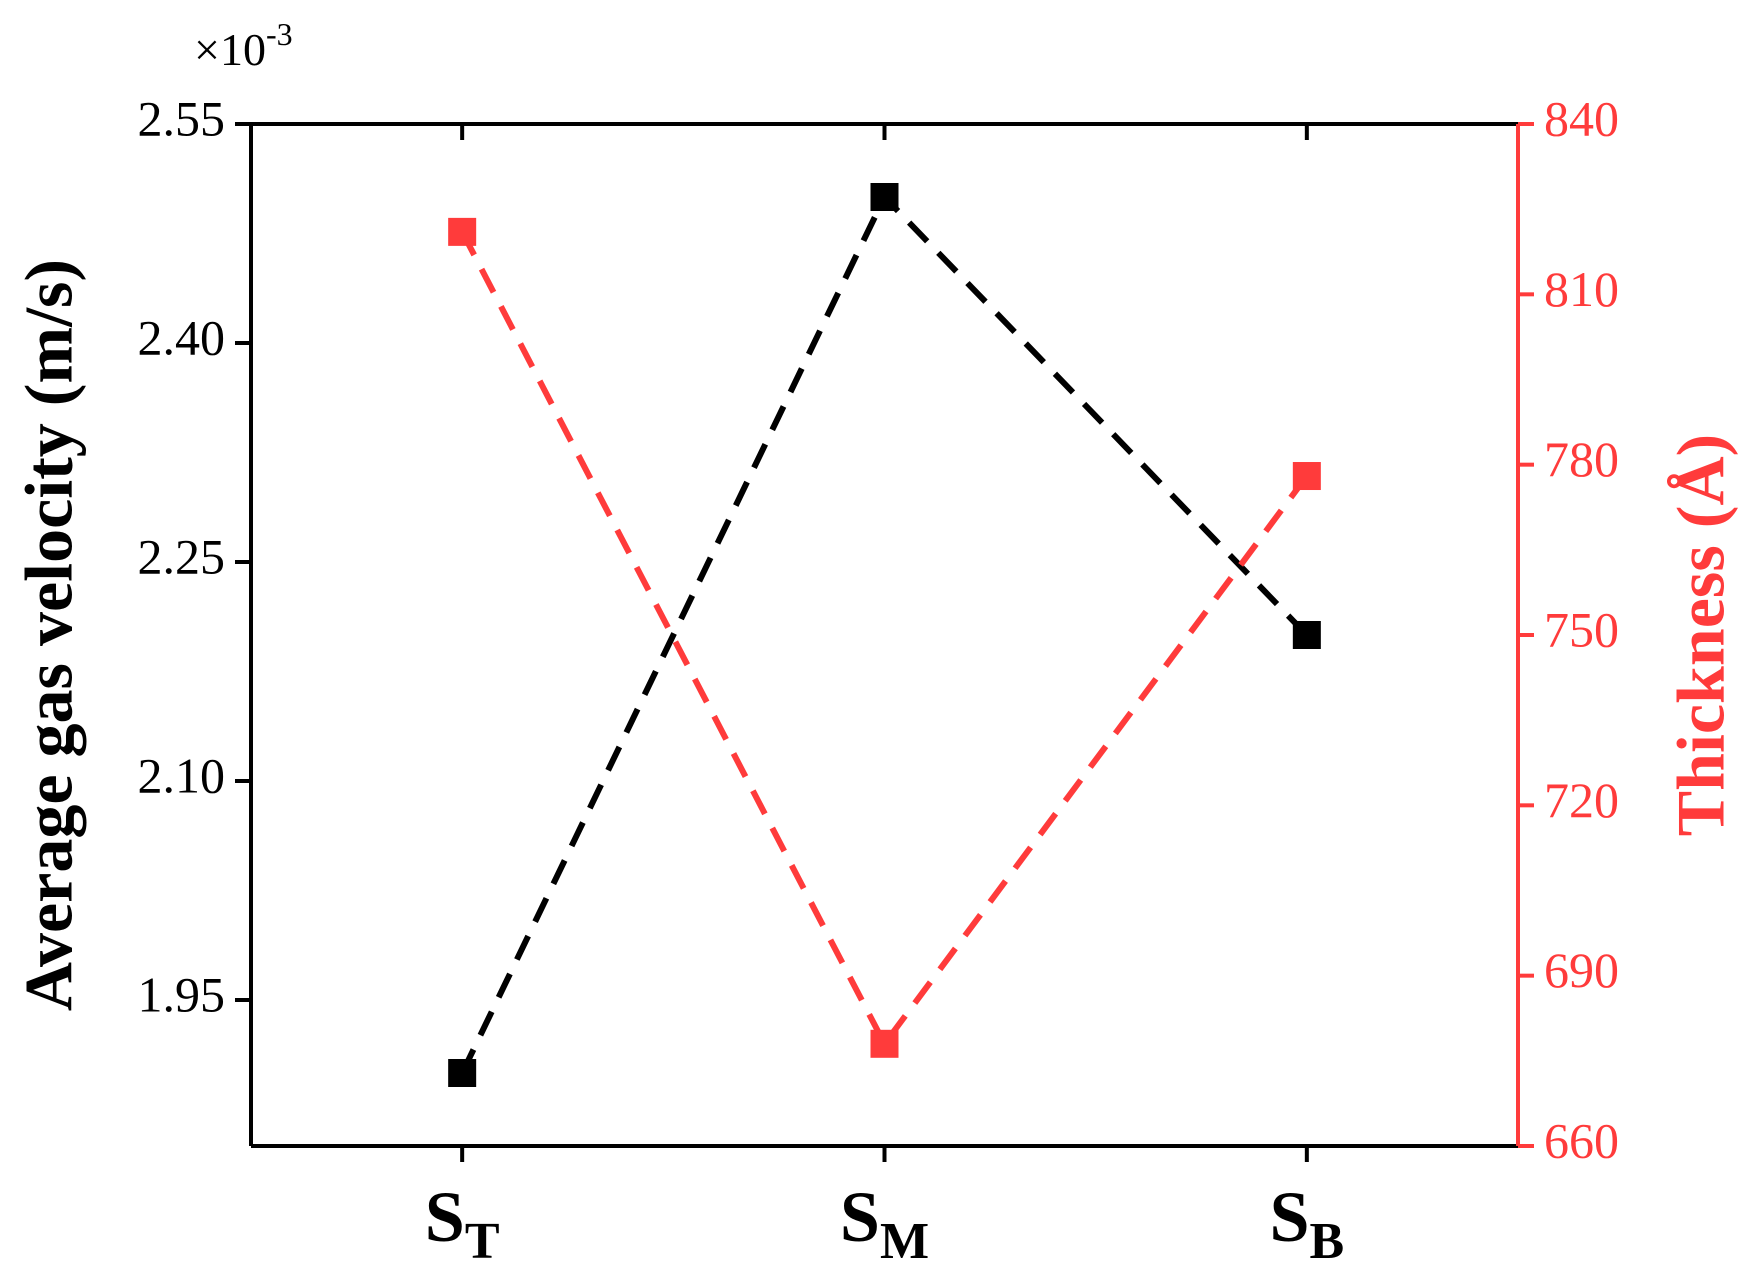 The width and height of the screenshot is (1761, 1279). What do you see at coordinates (182, 337) in the screenshot?
I see `y-tick-label: 2.40` at bounding box center [182, 337].